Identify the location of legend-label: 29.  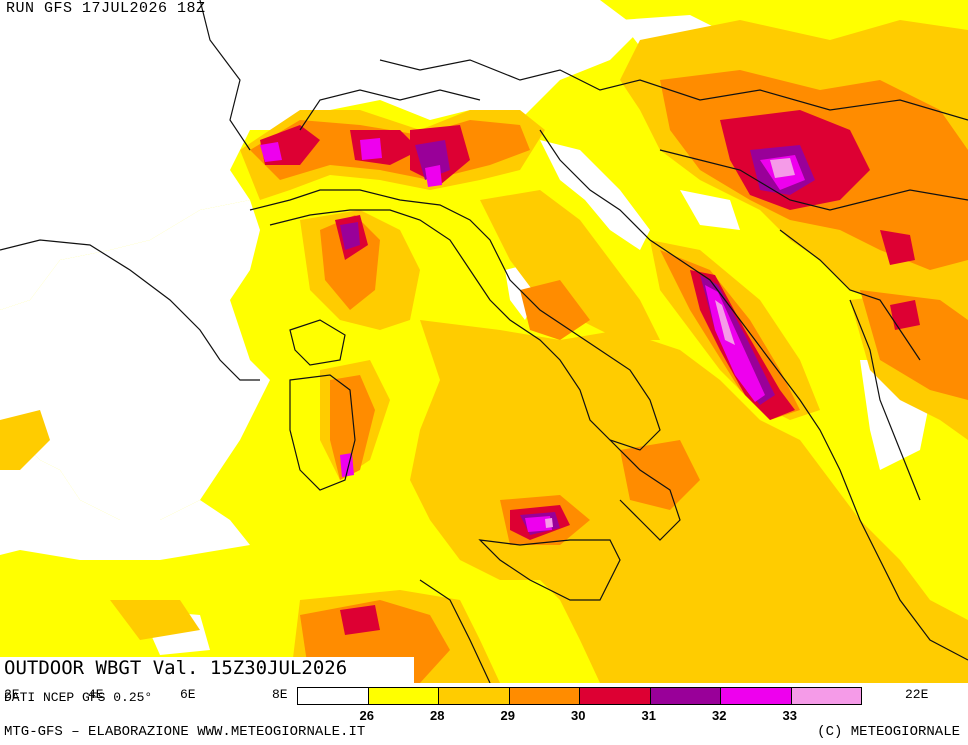
(507, 715).